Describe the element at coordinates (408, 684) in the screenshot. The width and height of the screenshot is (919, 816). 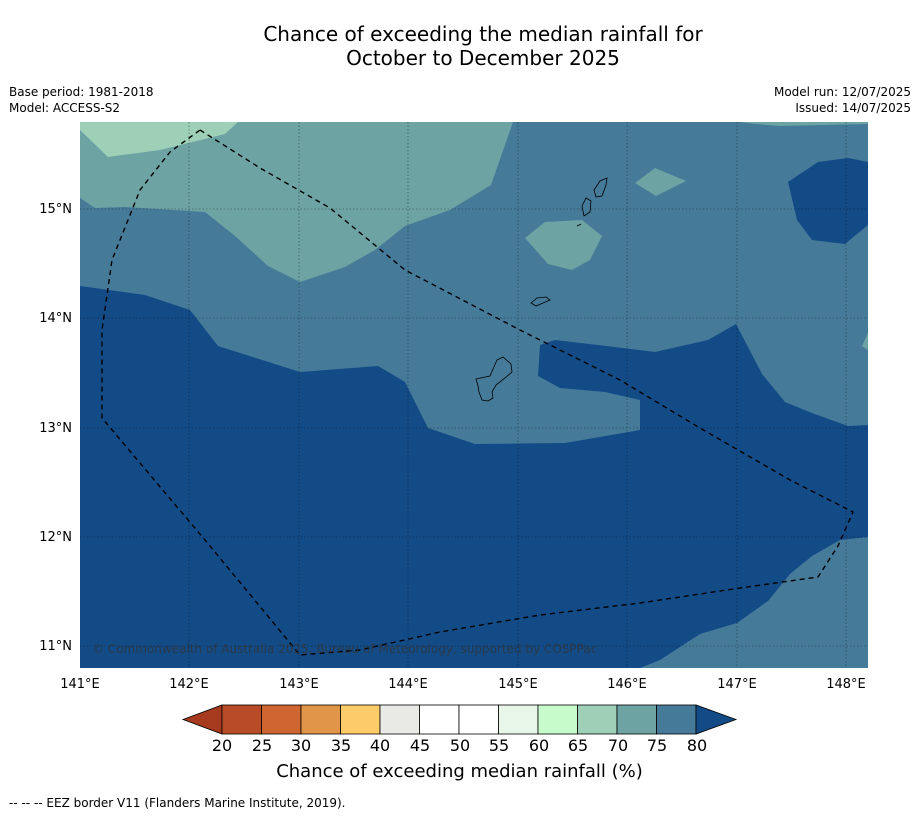
I see `lon-label: 144°E` at that location.